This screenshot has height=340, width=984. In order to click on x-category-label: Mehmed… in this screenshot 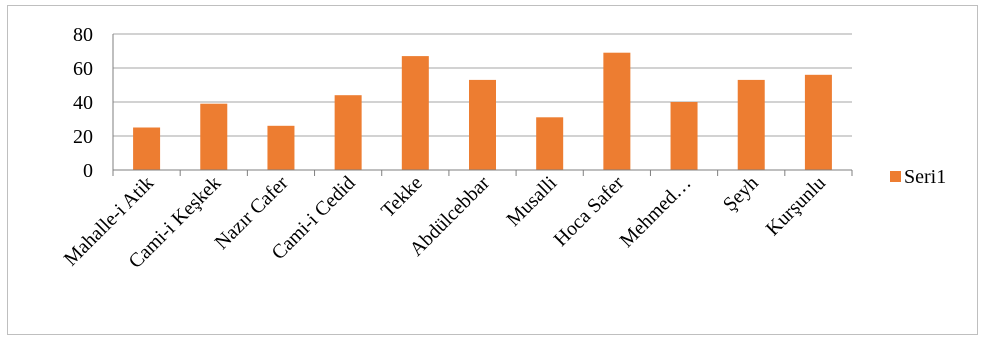, I will do `click(656, 212)`.